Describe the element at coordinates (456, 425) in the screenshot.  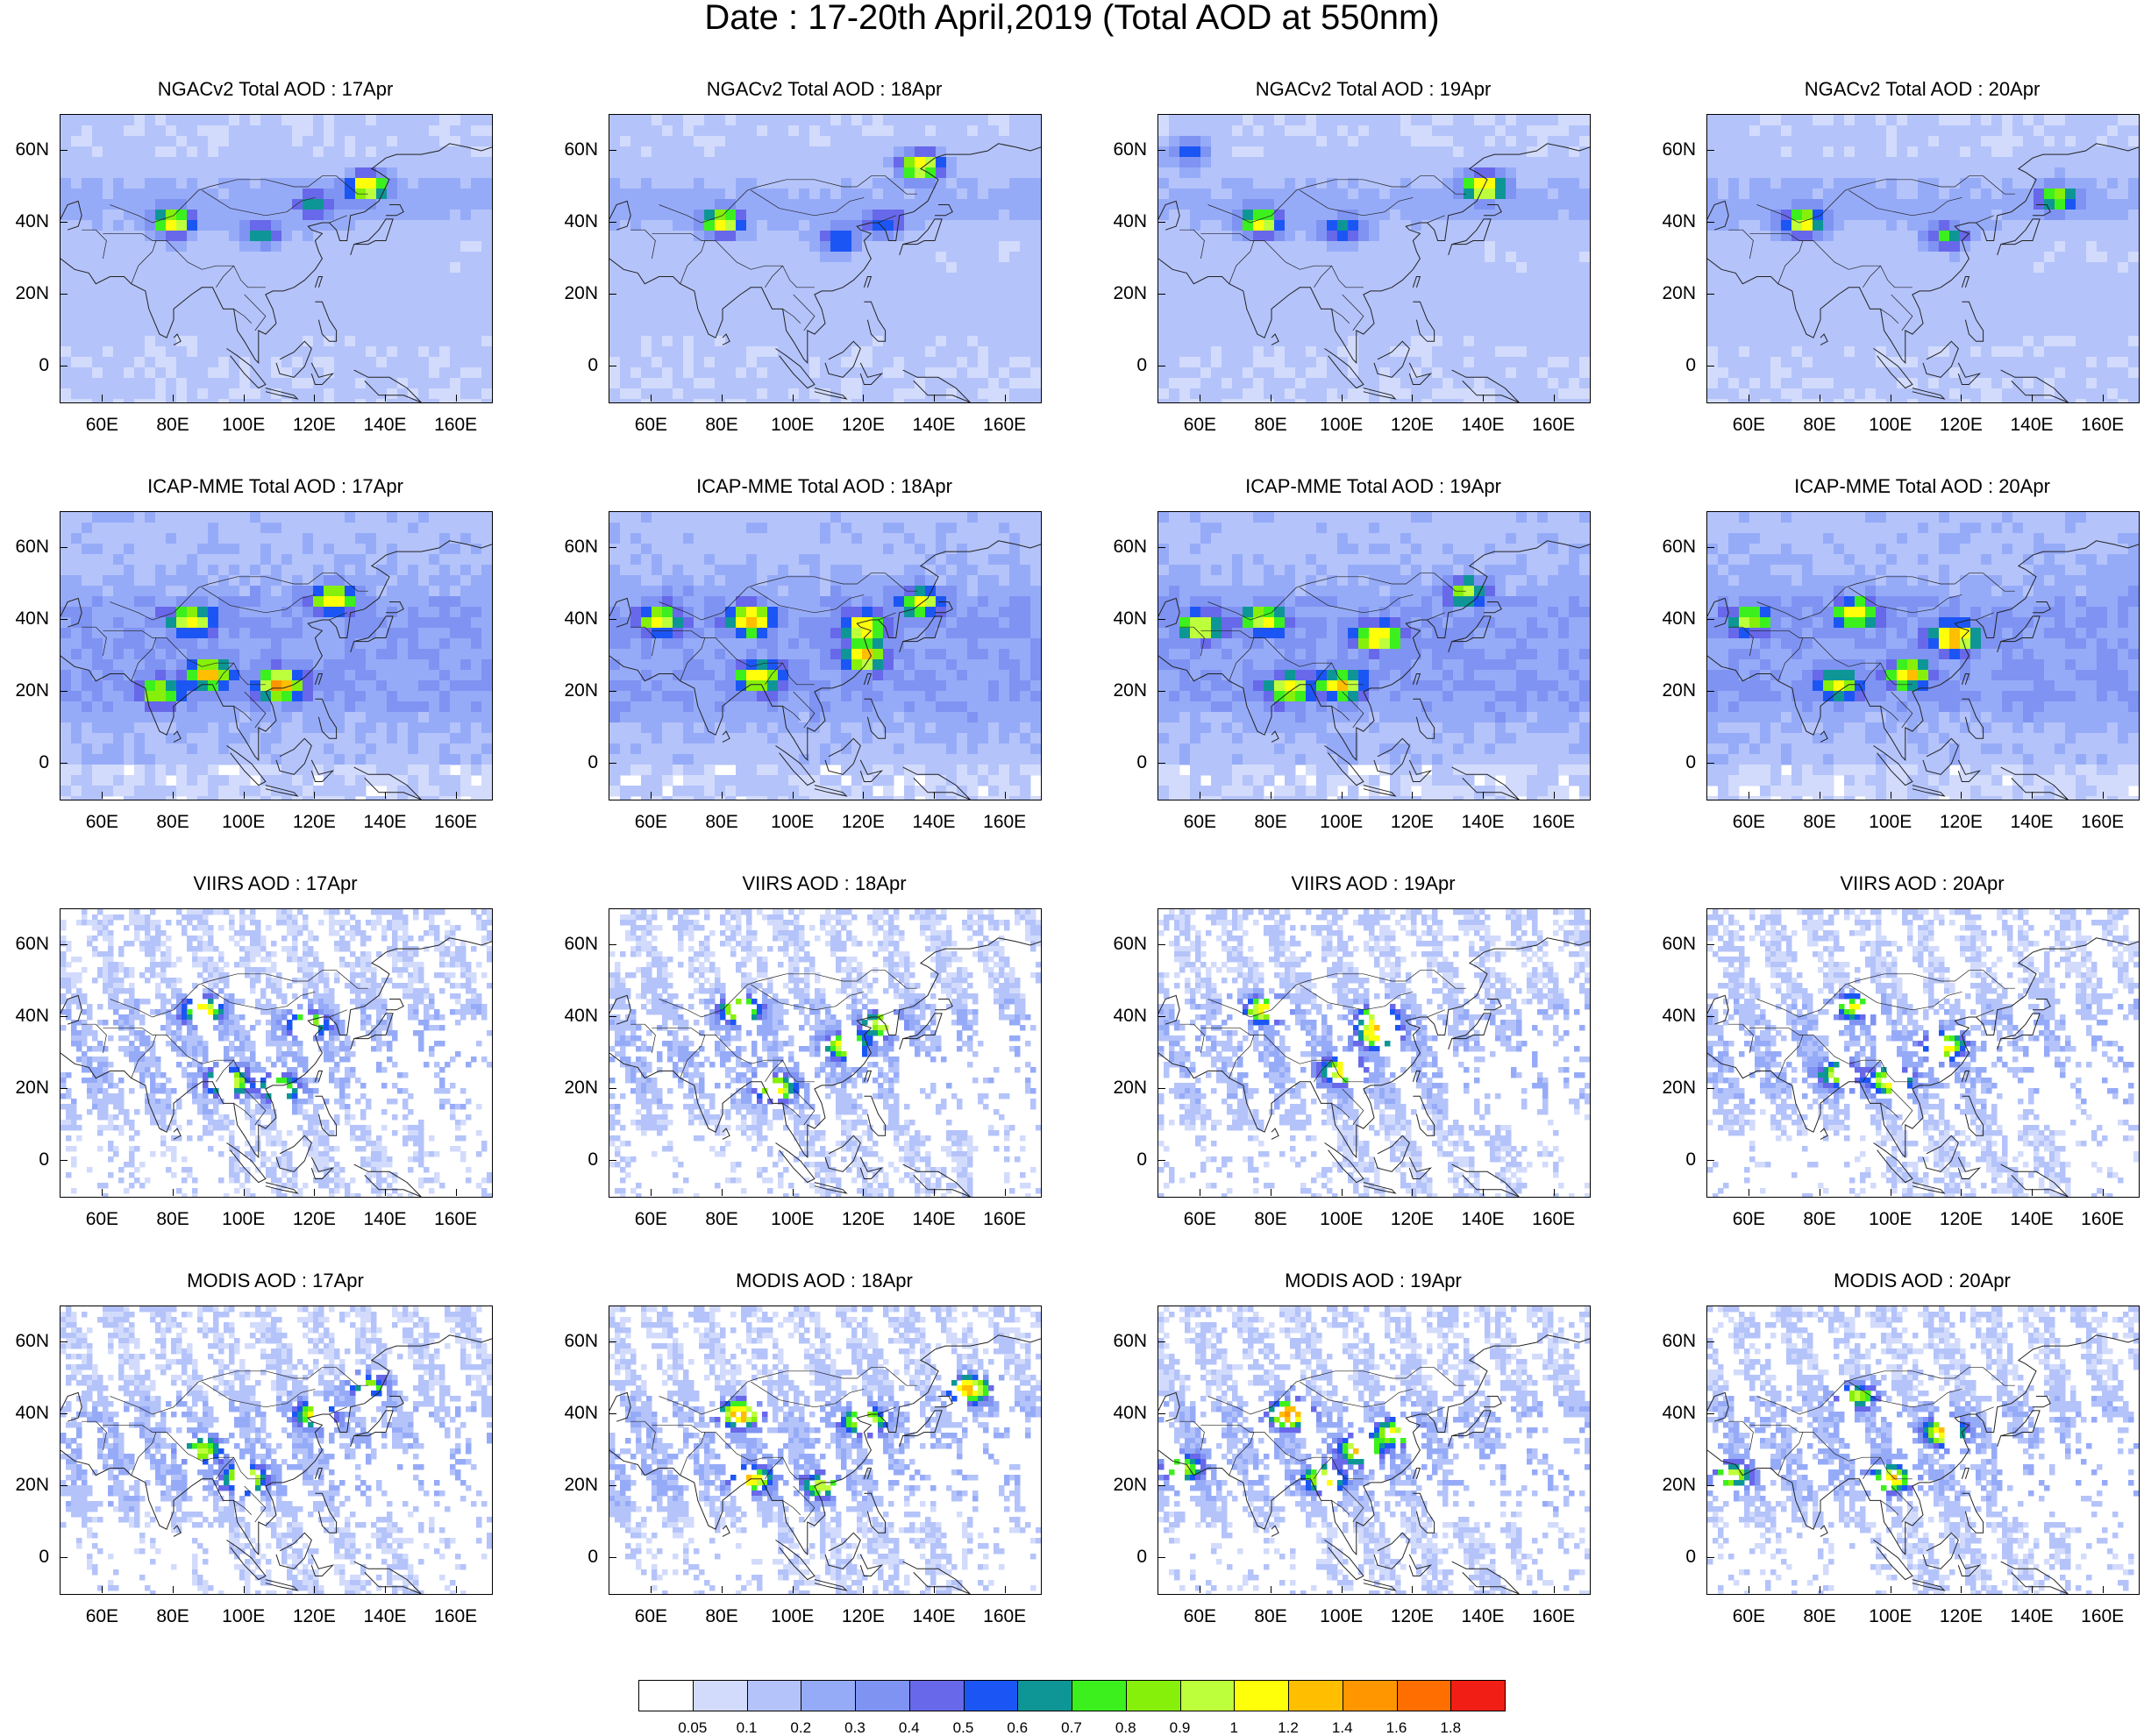
I see `x-tick-label: 160E` at that location.